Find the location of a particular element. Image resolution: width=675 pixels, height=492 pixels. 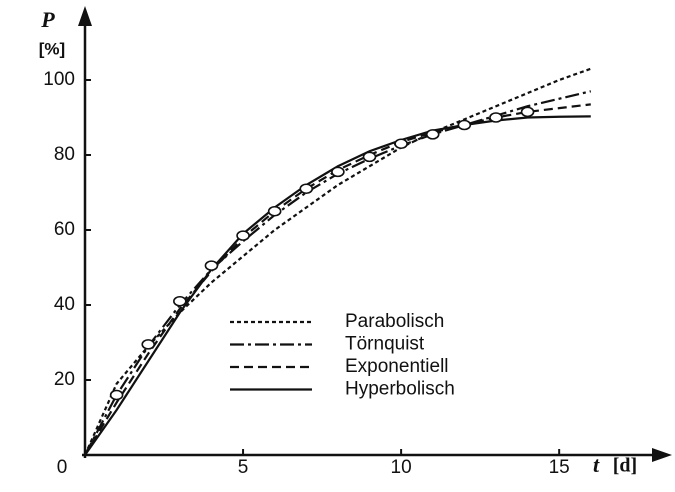

x-tick-label: 10 is located at coordinates (401, 467).